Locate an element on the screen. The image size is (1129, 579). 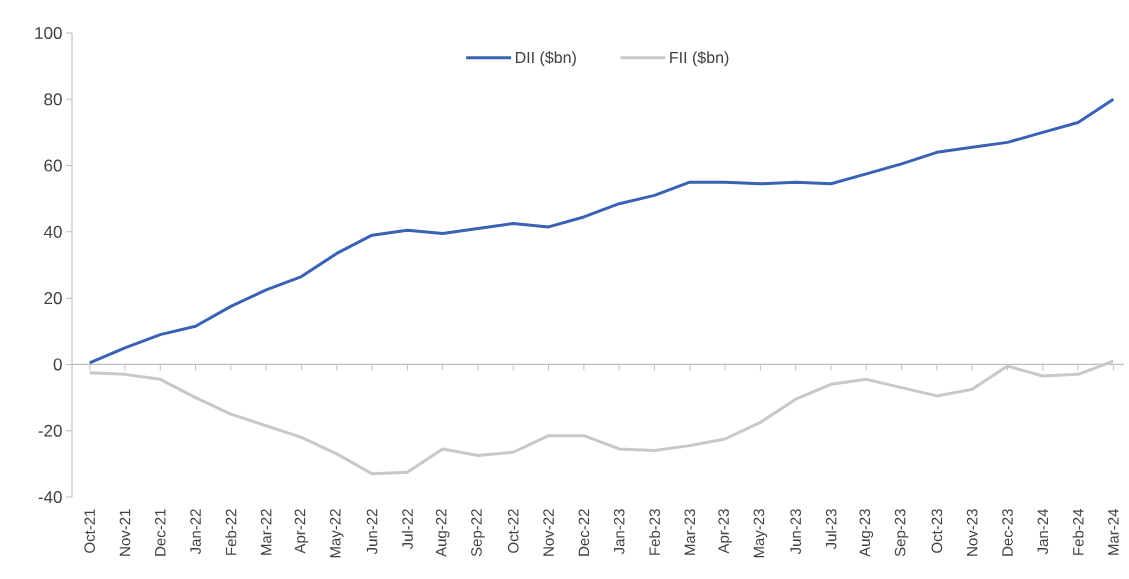
x-tick-label: May-23 is located at coordinates (760, 533).